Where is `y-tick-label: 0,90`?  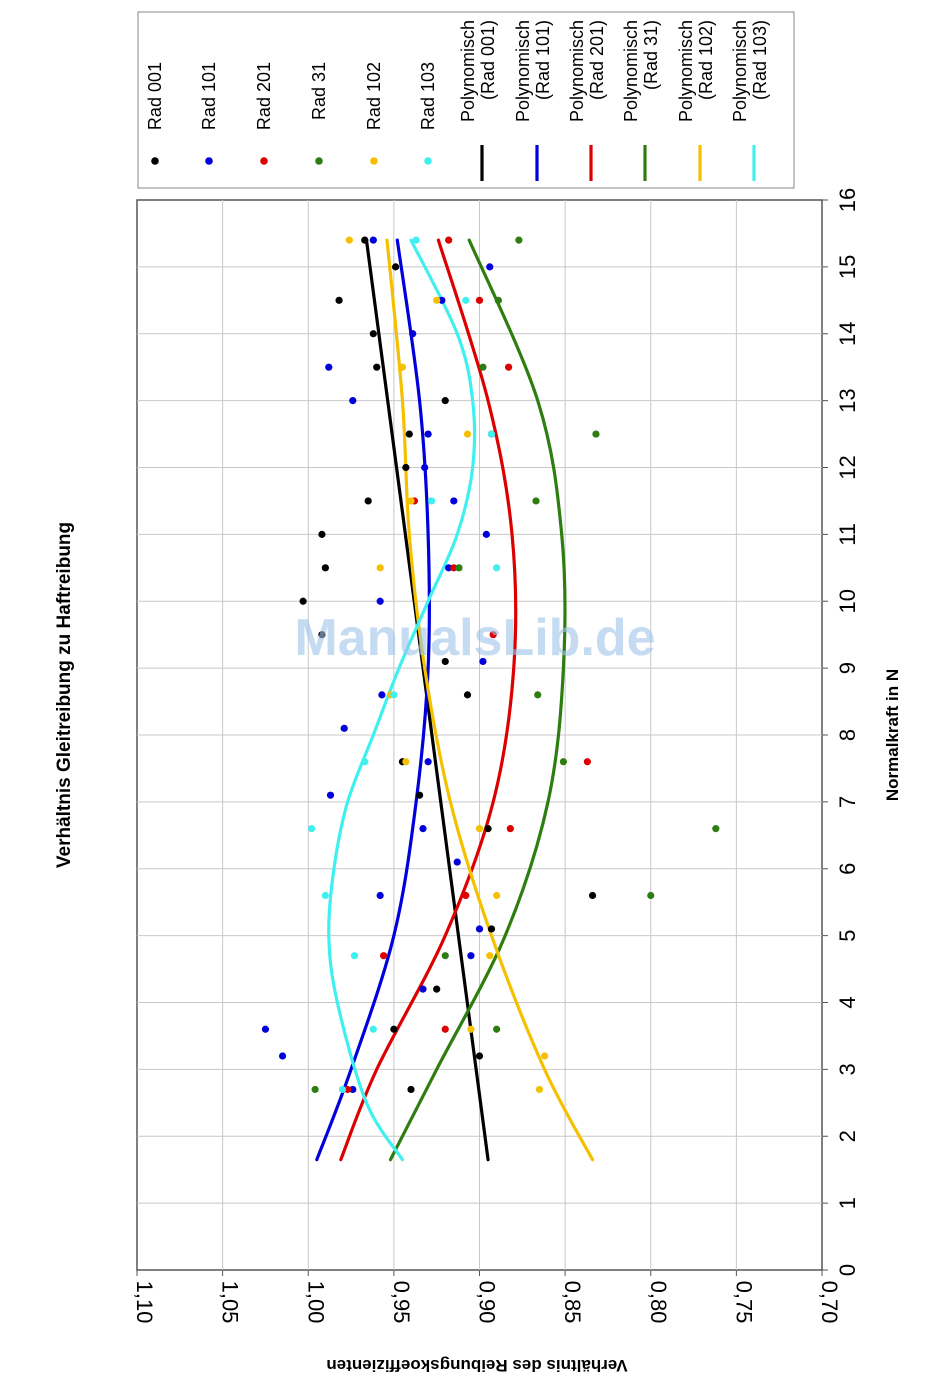 y-tick-label: 0,90 is located at coordinates (487, 1302).